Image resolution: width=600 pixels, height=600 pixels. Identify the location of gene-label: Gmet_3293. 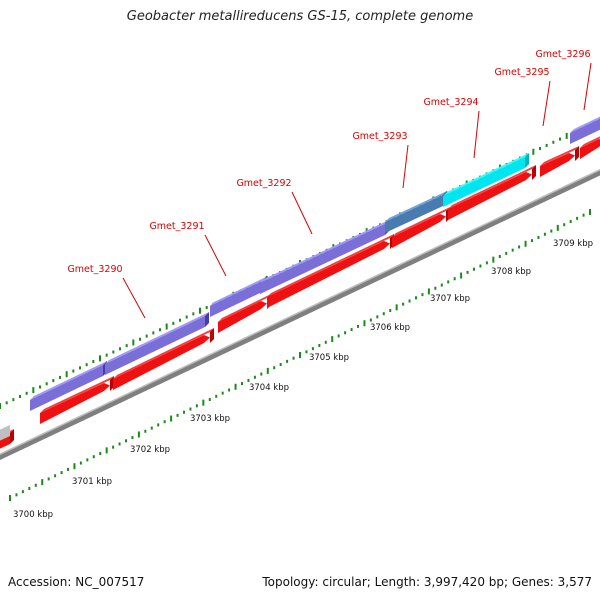
(379, 136).